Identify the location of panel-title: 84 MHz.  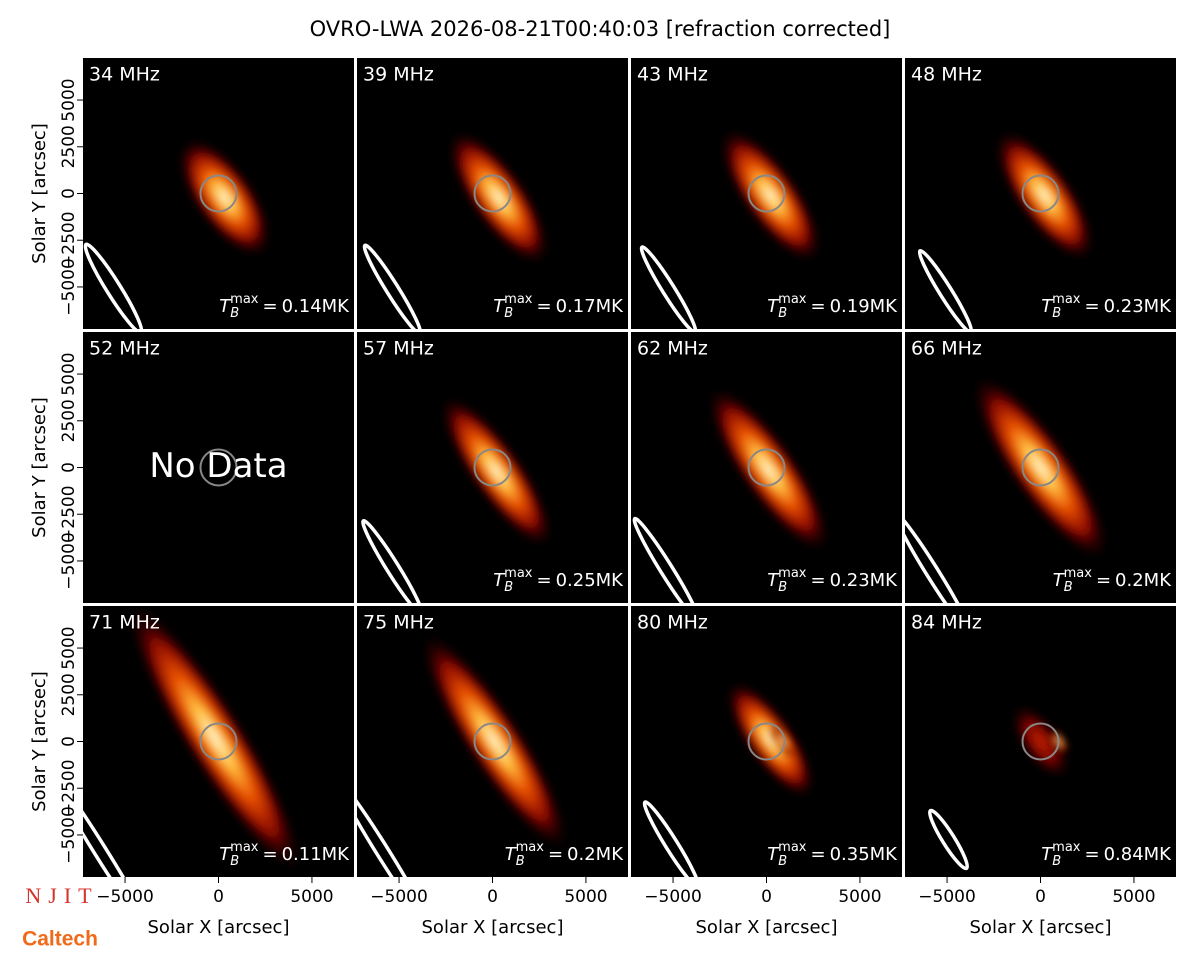
(946, 623).